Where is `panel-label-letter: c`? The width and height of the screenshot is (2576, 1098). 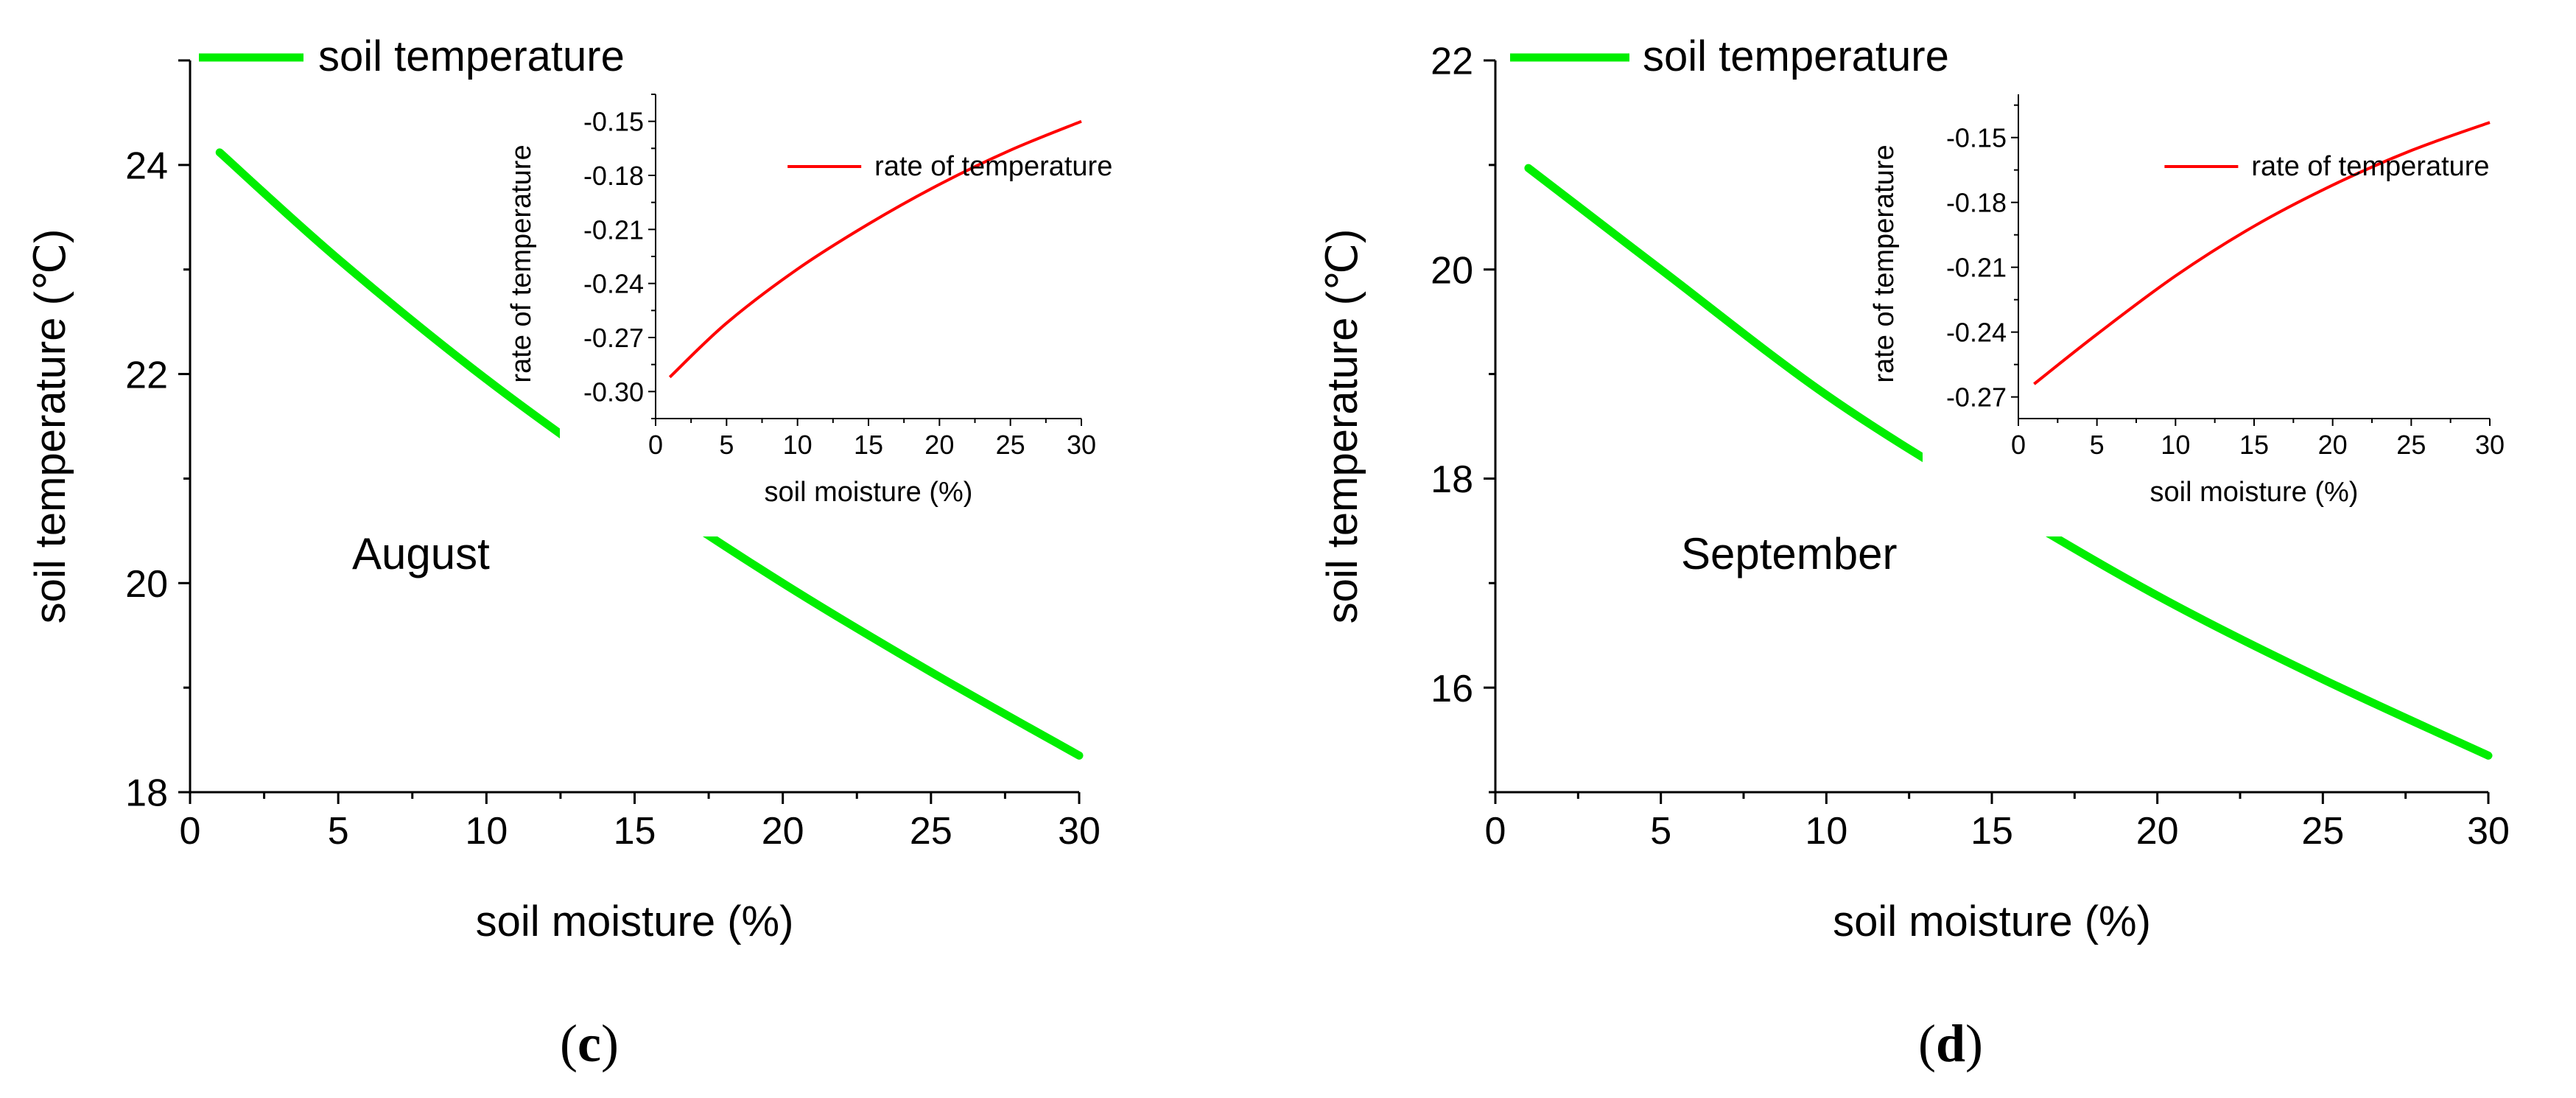 panel-label-letter: c is located at coordinates (589, 1043).